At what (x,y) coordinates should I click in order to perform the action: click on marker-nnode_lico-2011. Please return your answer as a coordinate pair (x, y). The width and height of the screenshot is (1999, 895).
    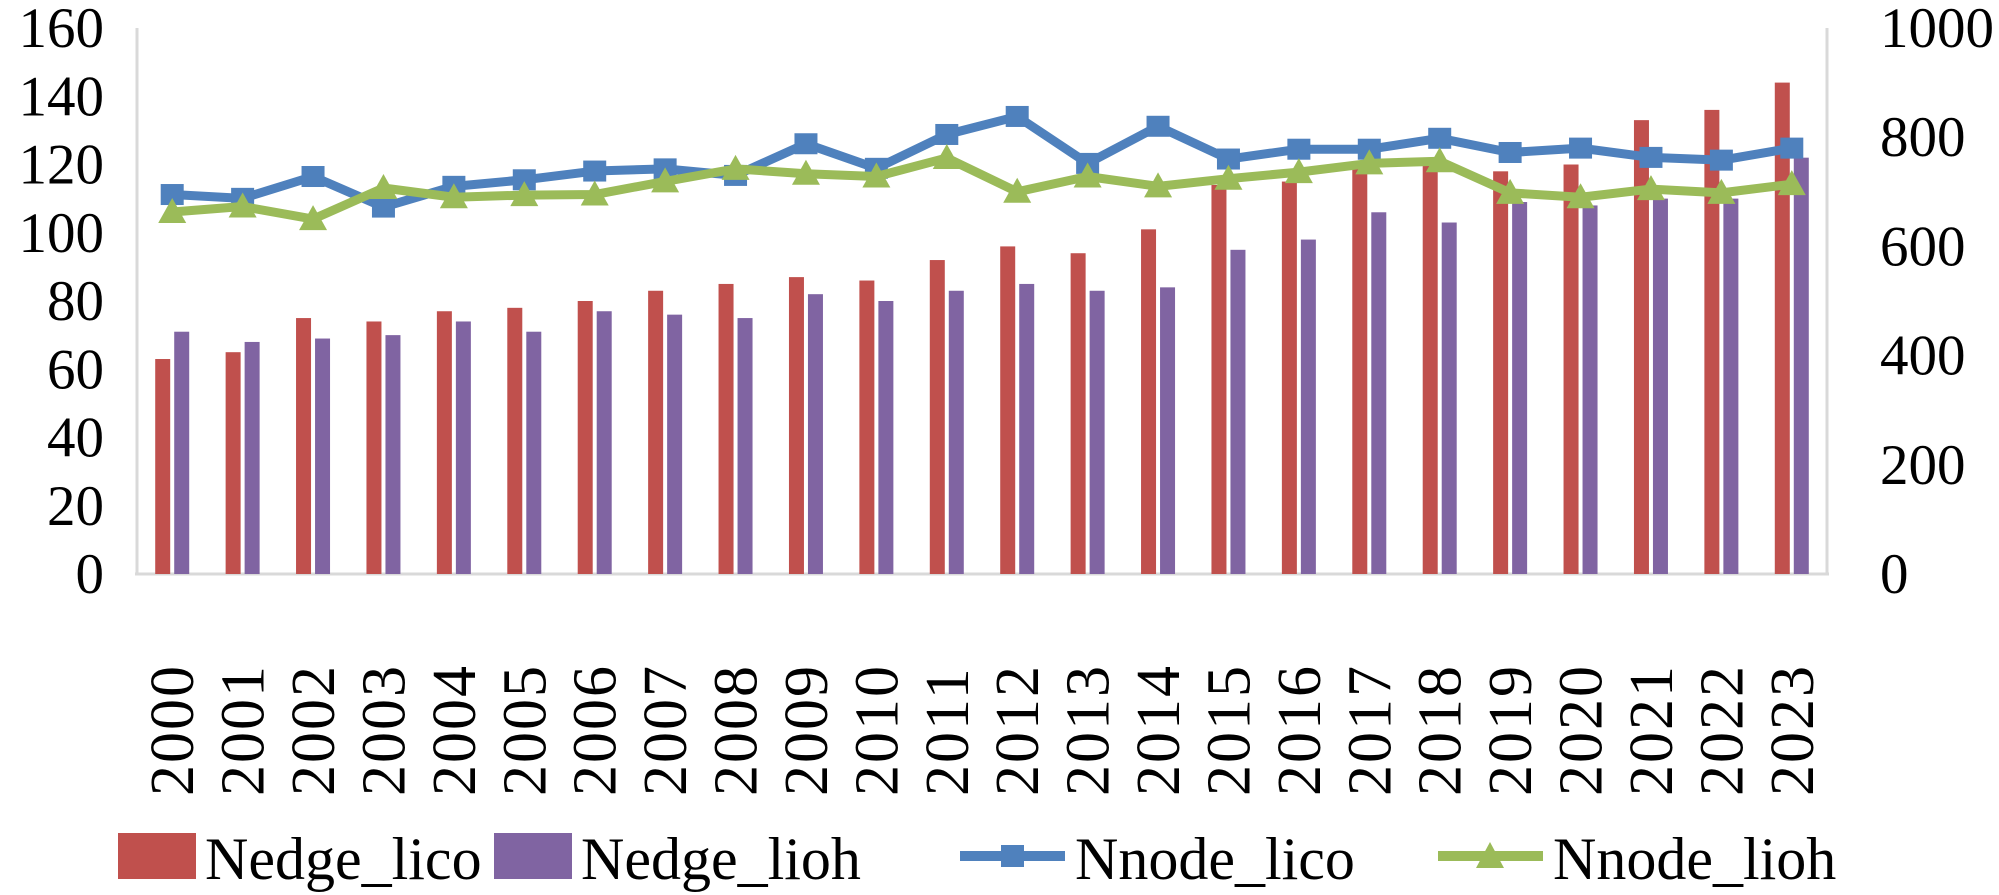
    Looking at the image, I should click on (947, 134).